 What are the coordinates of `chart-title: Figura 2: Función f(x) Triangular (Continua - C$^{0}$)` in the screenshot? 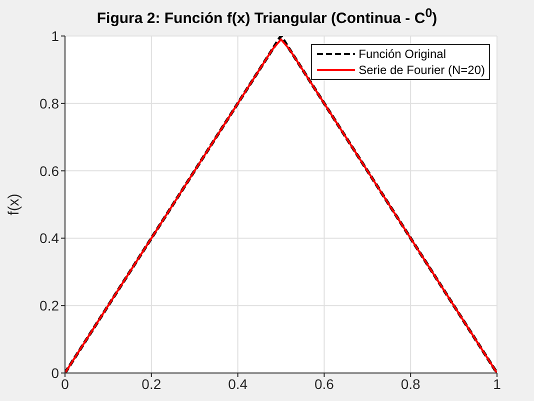 It's located at (267, 16).